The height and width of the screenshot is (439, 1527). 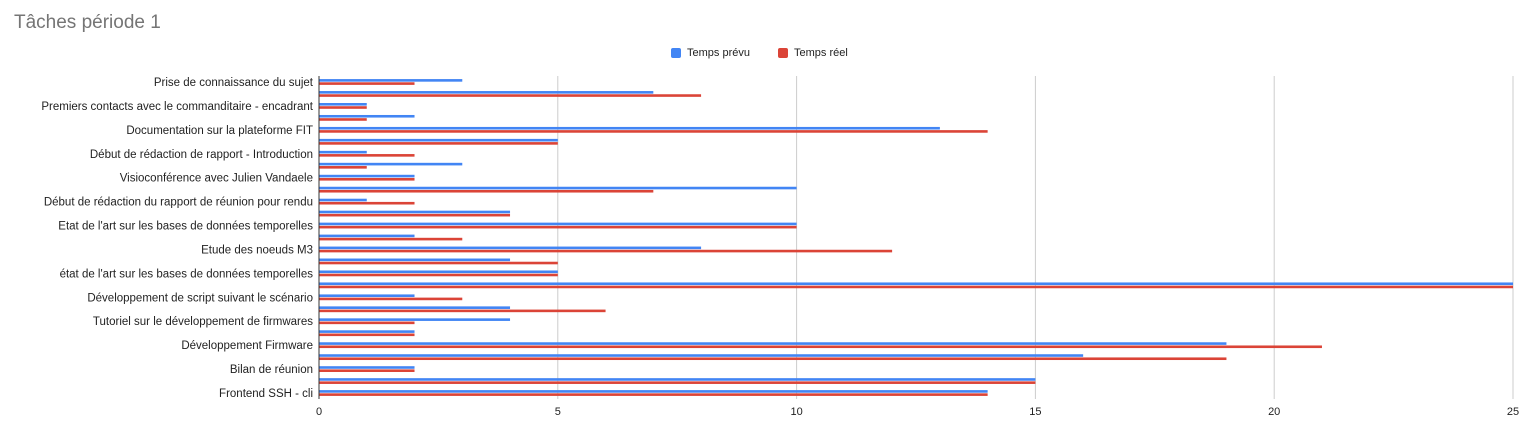 What do you see at coordinates (676, 53) in the screenshot?
I see `legend-swatch-temps-prevu` at bounding box center [676, 53].